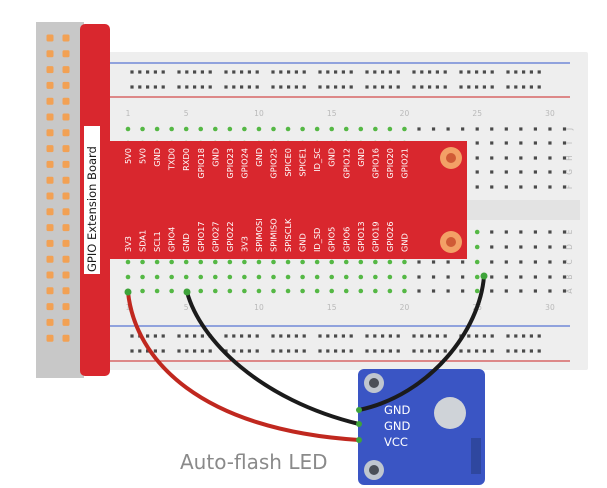 The width and height of the screenshot is (607, 488). Describe the element at coordinates (569, 276) in the screenshot. I see `row-letter: B` at that location.